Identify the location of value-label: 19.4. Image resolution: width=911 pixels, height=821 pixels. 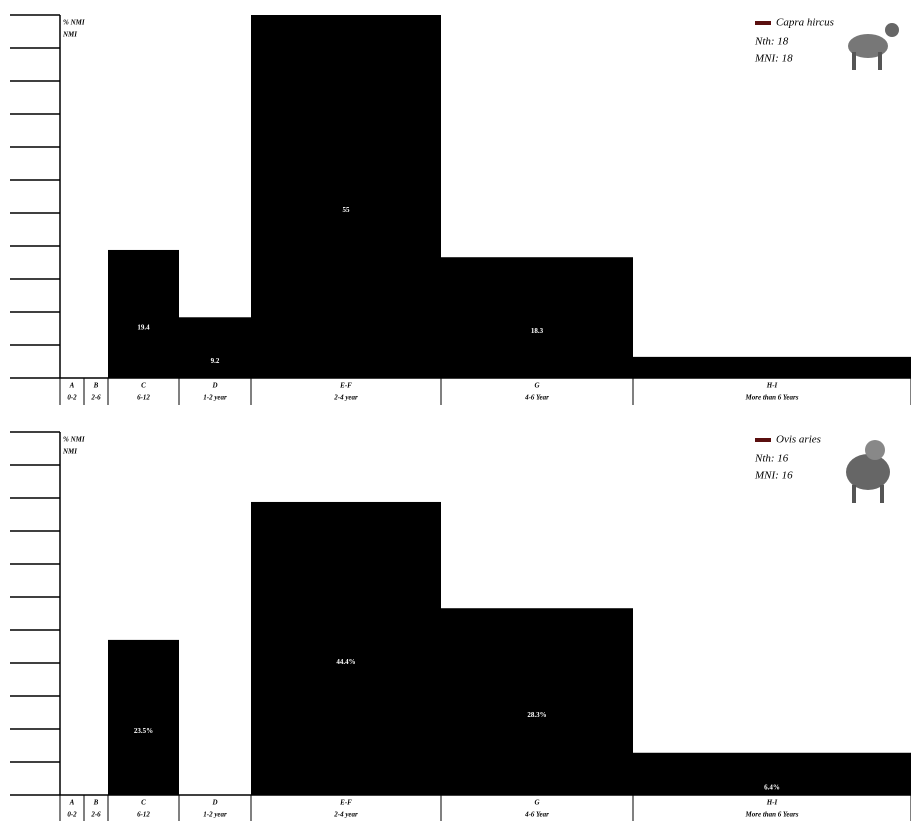
(143, 328).